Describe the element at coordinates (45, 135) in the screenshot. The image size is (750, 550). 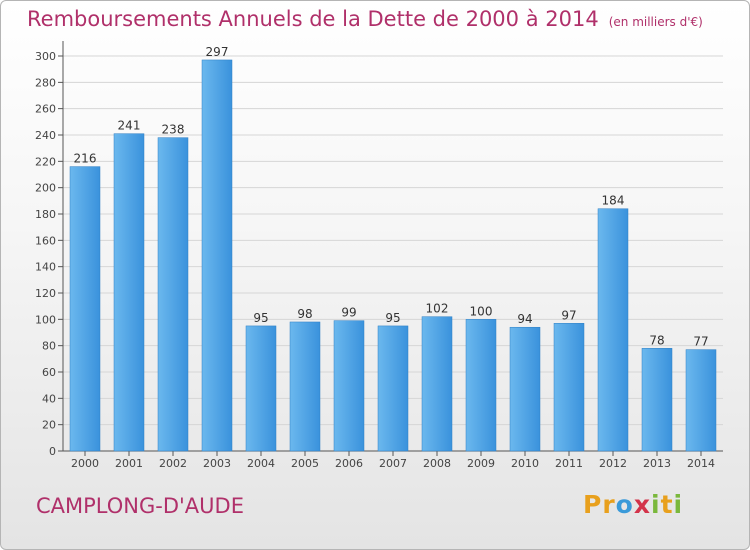
I see `y-tick-label: 240` at that location.